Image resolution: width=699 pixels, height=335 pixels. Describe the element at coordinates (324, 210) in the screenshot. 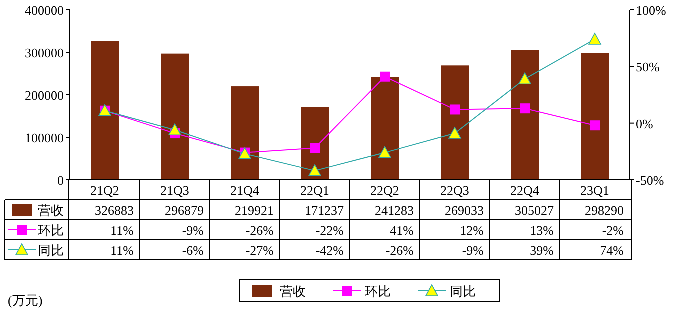

I see `data-label: 171237` at that location.